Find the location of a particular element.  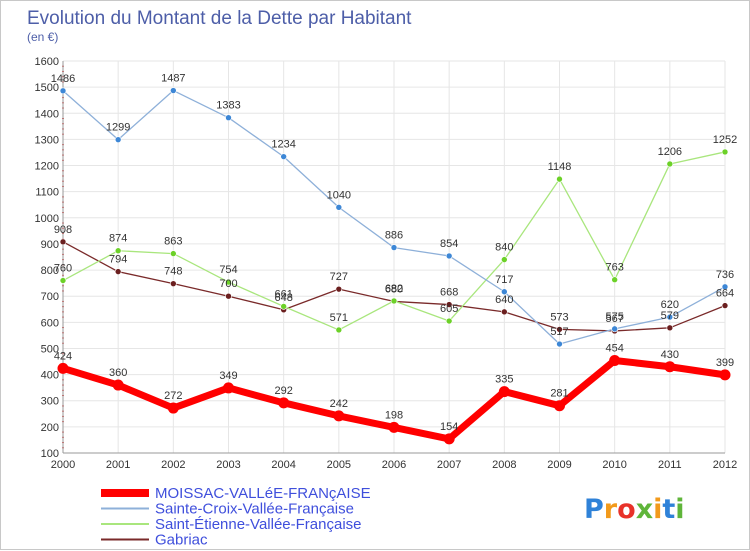

data-label: 335 is located at coordinates (504, 380).